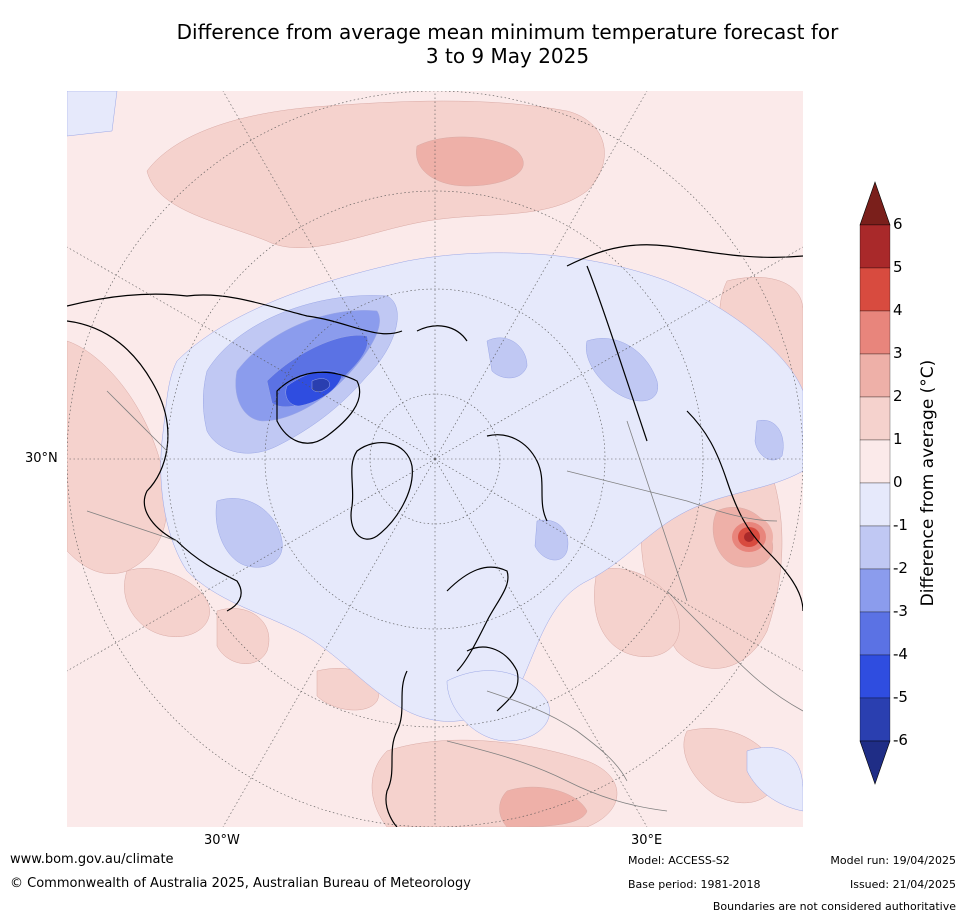 This screenshot has width=965, height=919. What do you see at coordinates (898, 224) in the screenshot?
I see `colorbar-tick-label: 6` at bounding box center [898, 224].